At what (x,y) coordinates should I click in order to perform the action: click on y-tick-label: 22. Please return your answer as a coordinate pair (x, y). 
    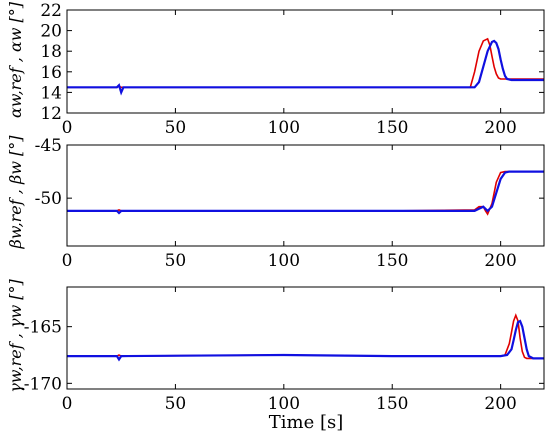
    Looking at the image, I should click on (51, 11).